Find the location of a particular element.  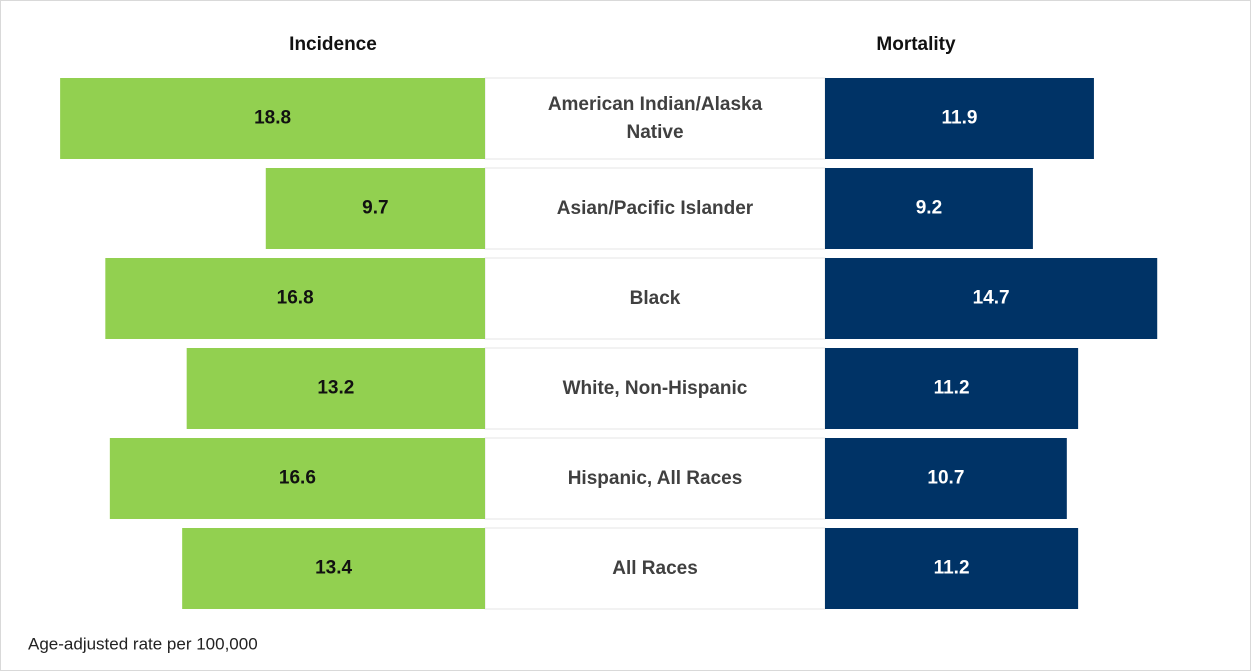

value-label: 9.7 is located at coordinates (375, 208).